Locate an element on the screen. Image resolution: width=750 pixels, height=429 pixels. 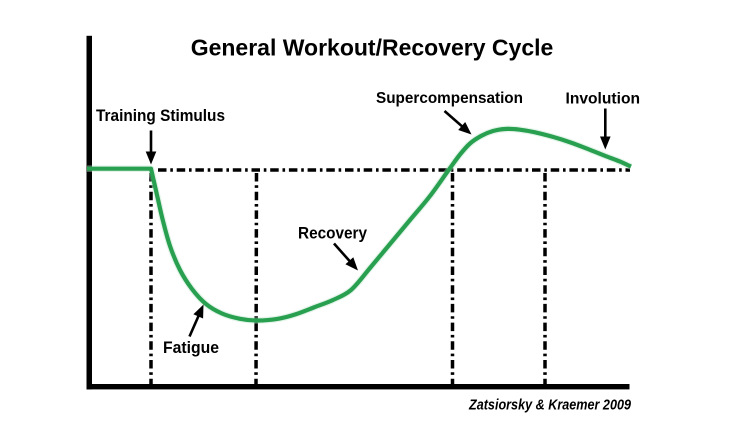
svg-text: General Workout/Recovery Cycle is located at coordinates (372, 48).